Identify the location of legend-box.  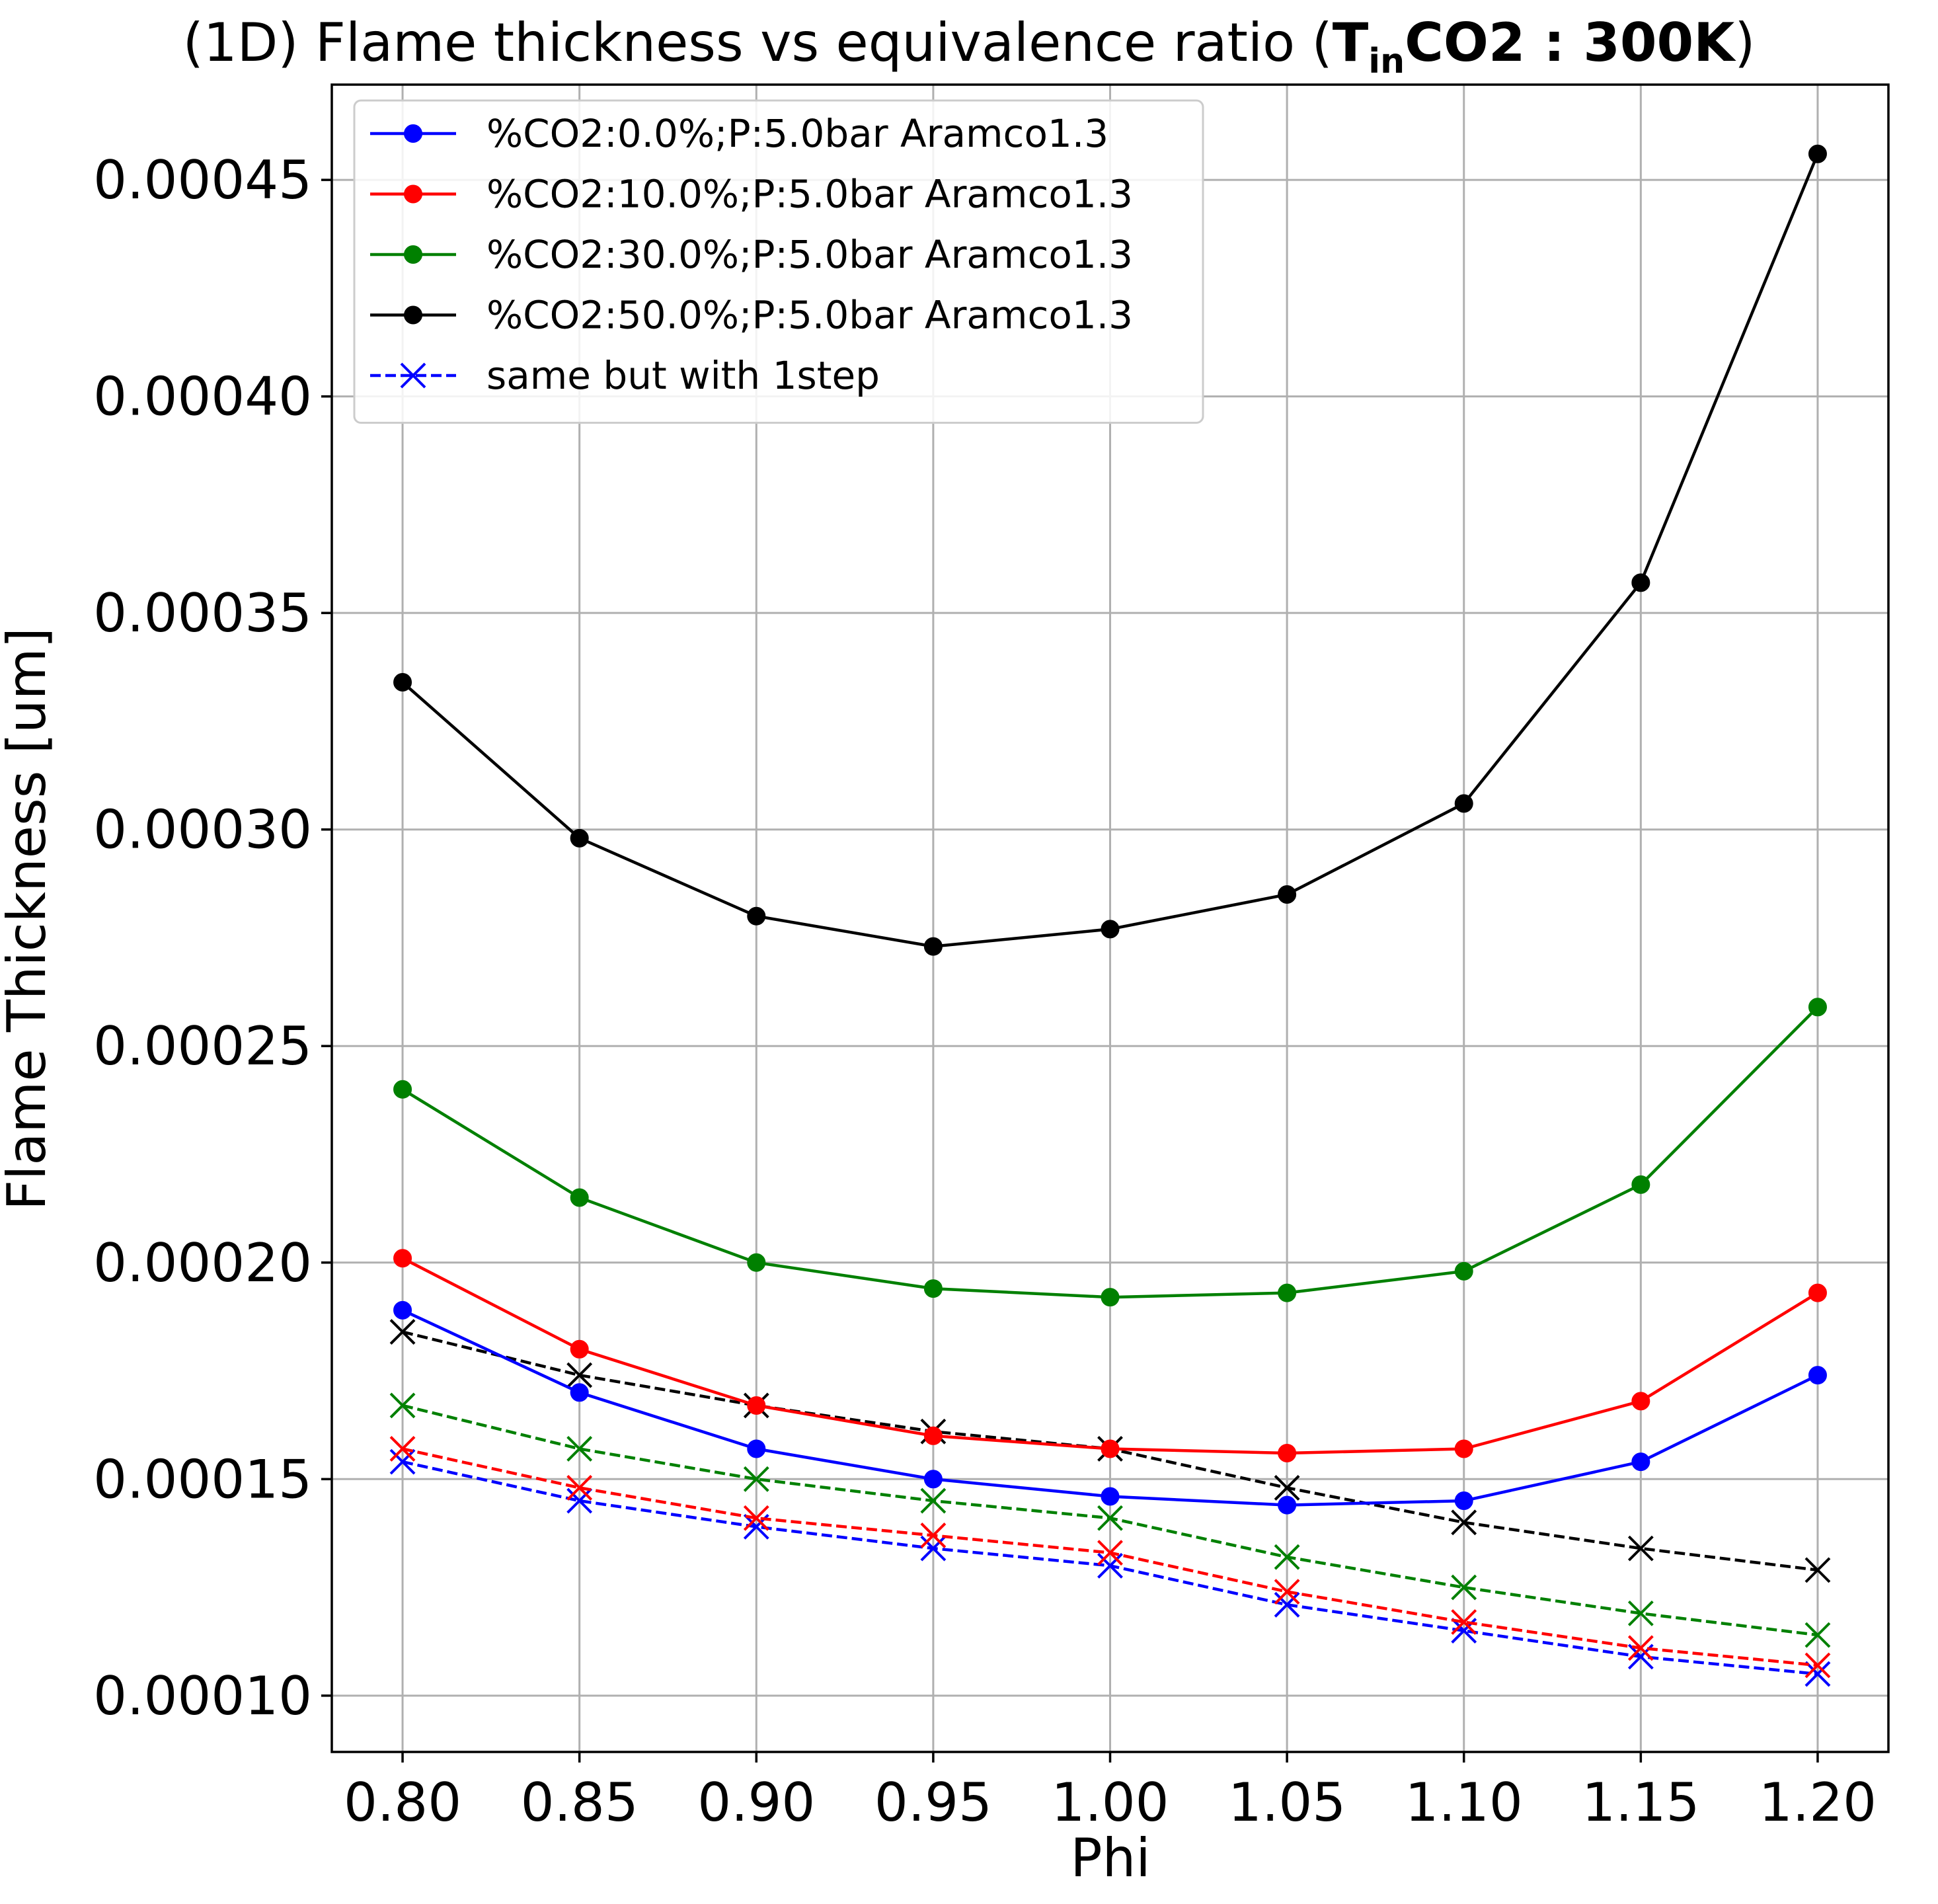
(778, 261).